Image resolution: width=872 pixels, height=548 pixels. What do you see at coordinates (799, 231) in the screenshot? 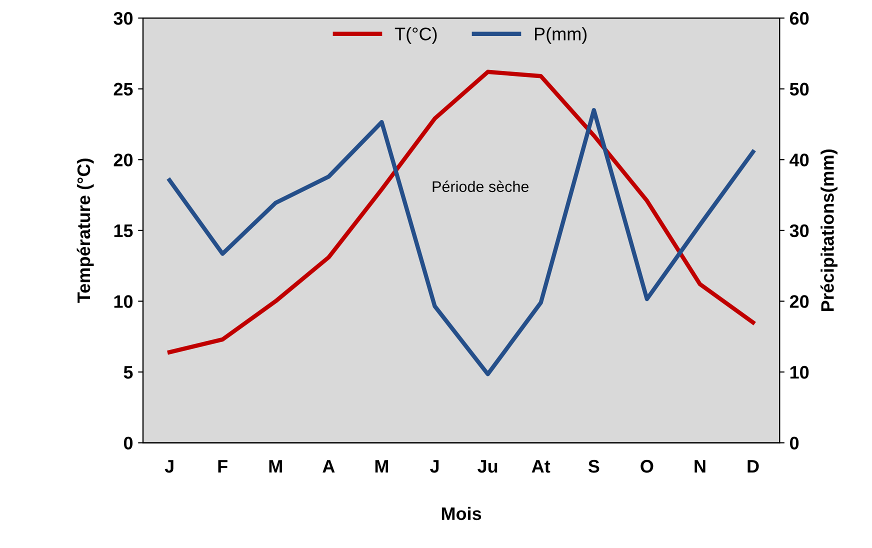
I see `y2-tick-label: 30` at bounding box center [799, 231].